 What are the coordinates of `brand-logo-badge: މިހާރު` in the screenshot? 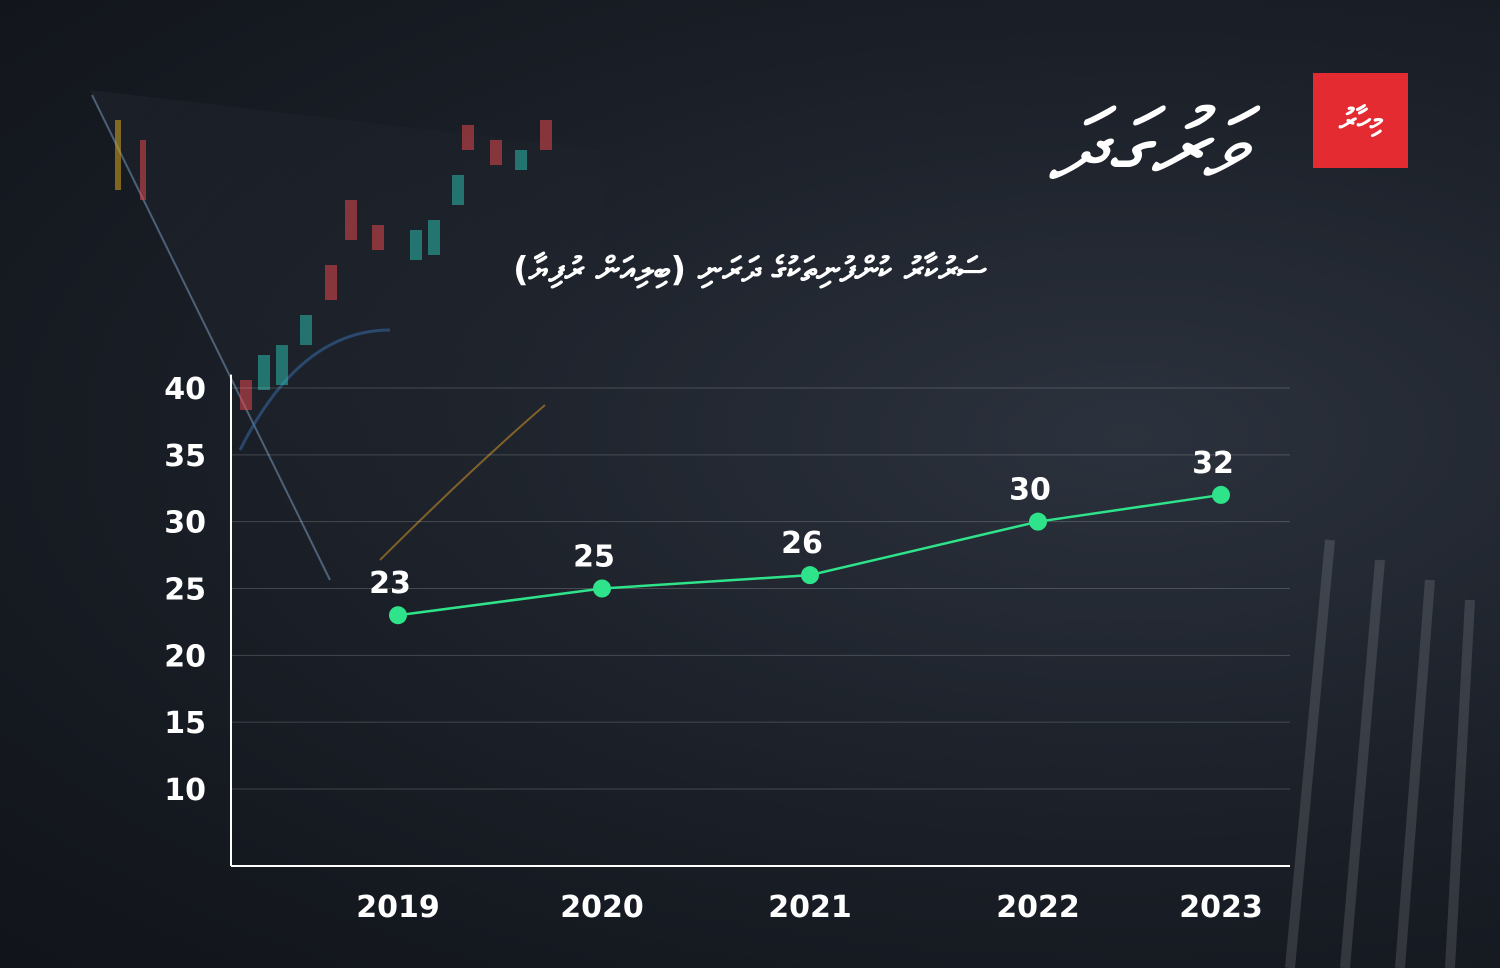 It's located at (1360, 120).